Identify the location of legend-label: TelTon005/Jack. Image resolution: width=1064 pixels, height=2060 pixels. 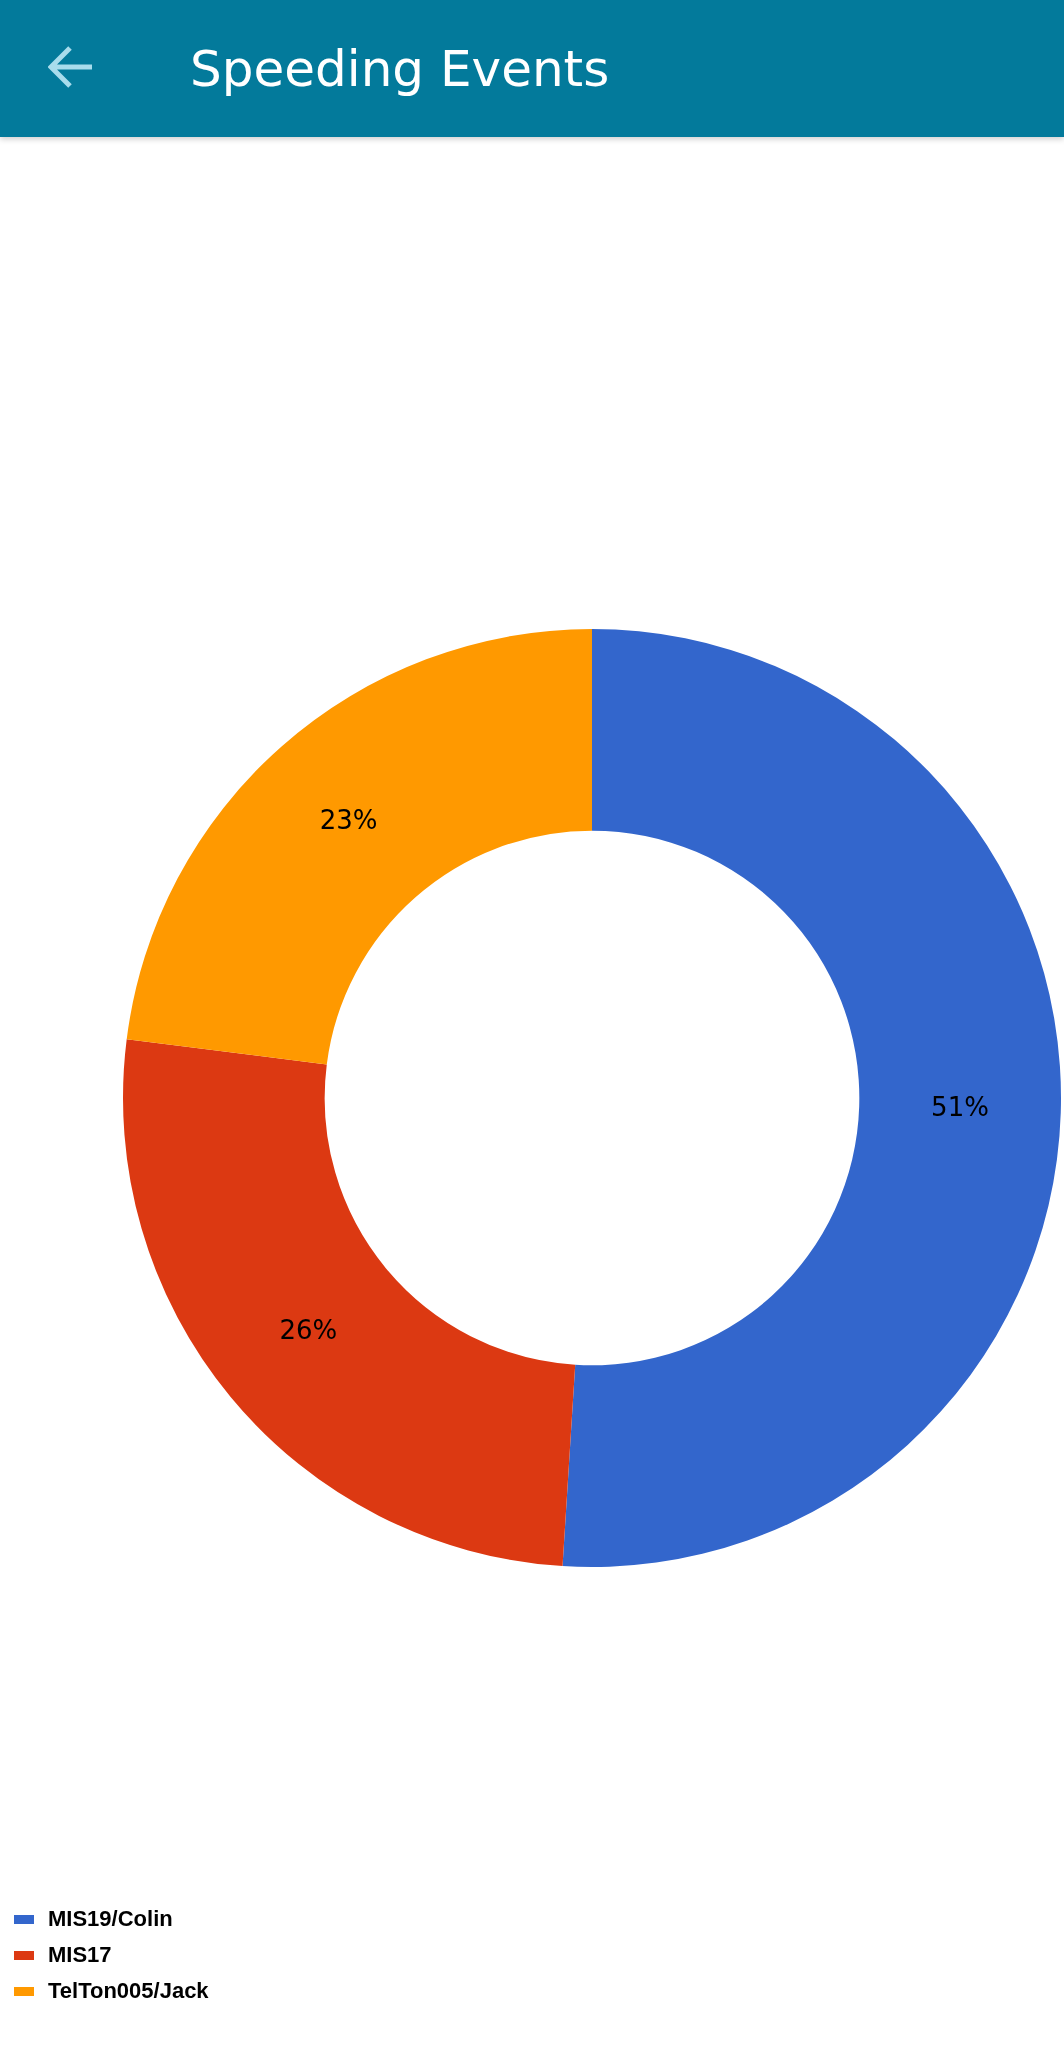
(128, 1991).